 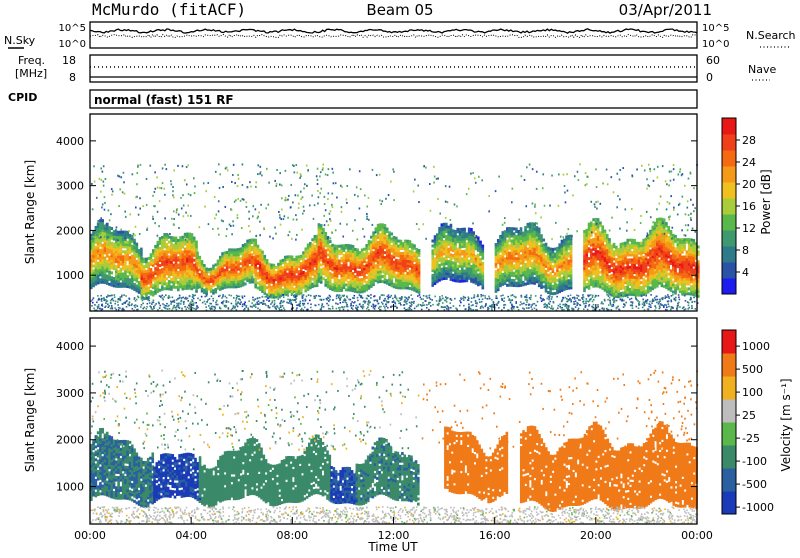 What do you see at coordinates (69, 60) in the screenshot?
I see `freq-tick-left-top: 18` at bounding box center [69, 60].